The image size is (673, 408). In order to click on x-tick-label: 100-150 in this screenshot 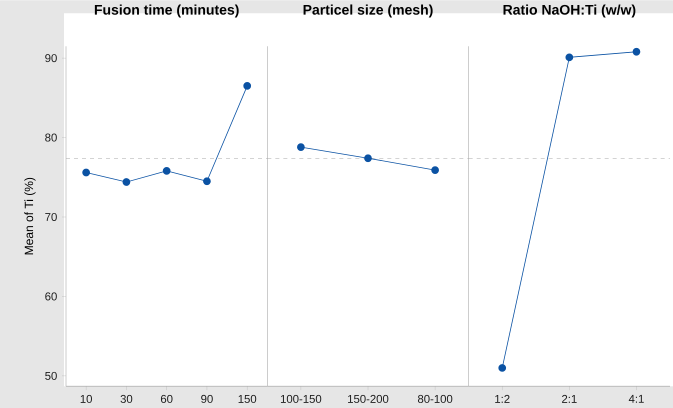, I will do `click(301, 398)`.